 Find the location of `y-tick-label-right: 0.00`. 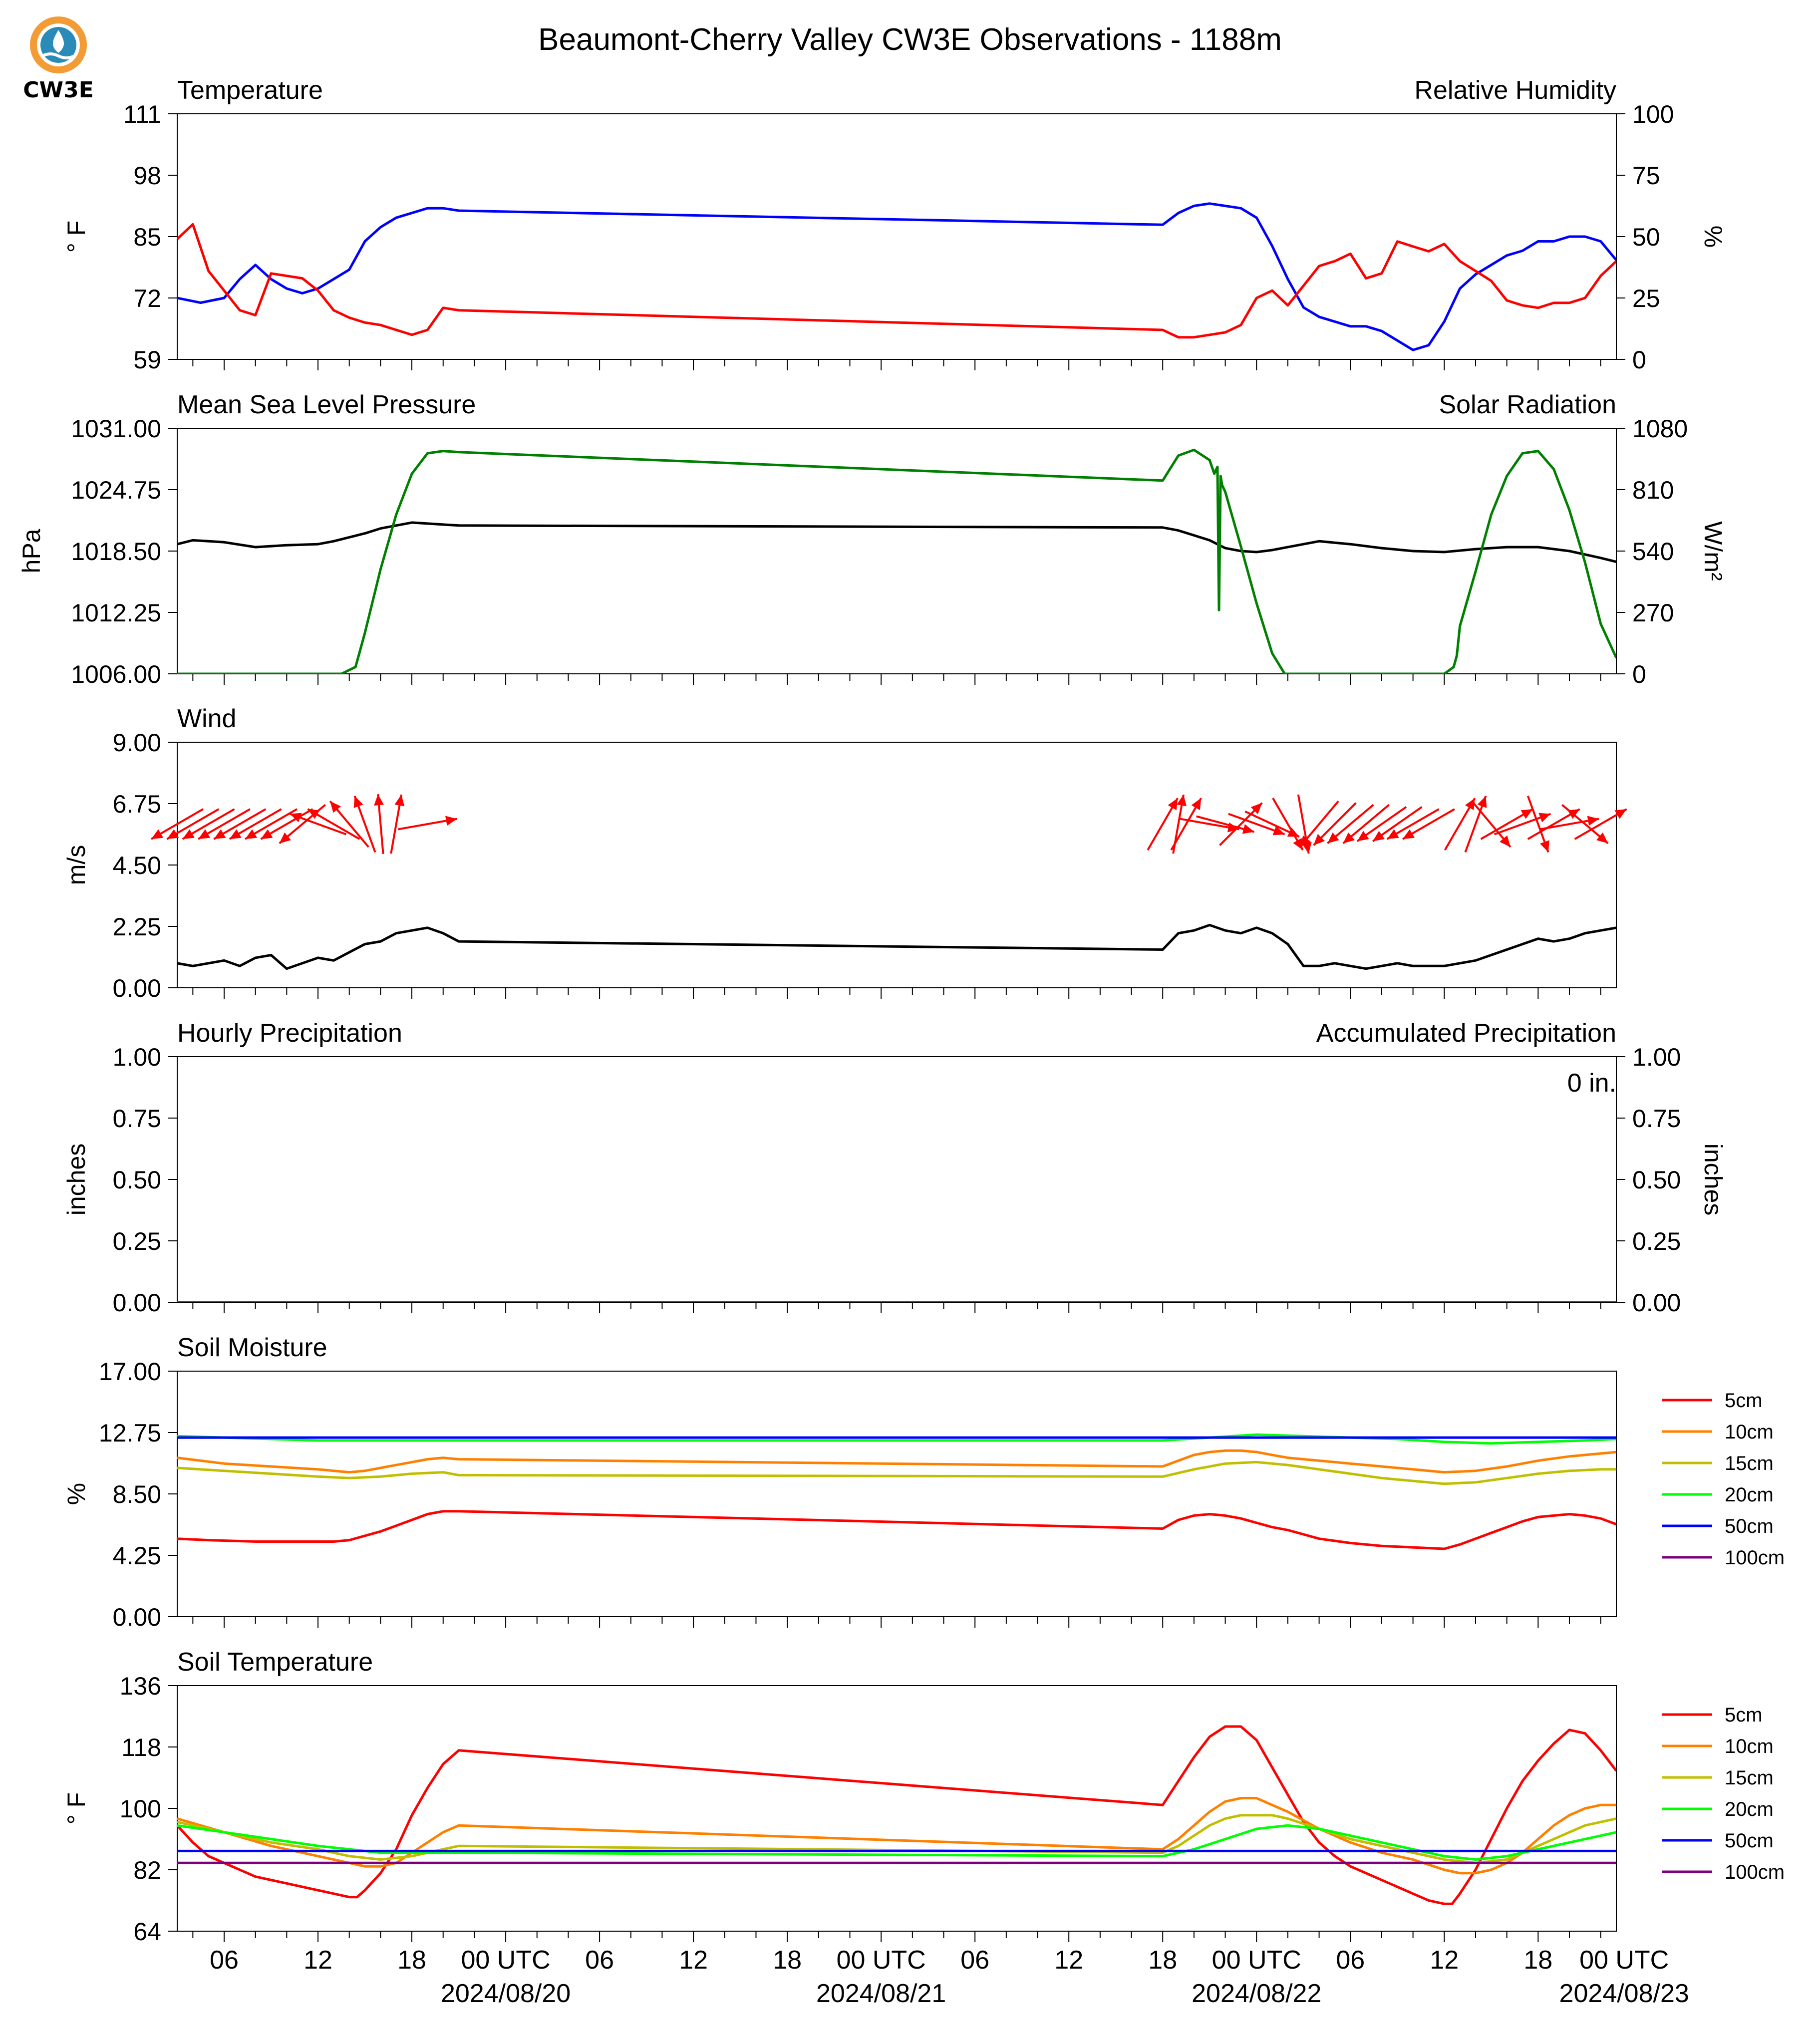

y-tick-label-right: 0.00 is located at coordinates (1656, 1303).